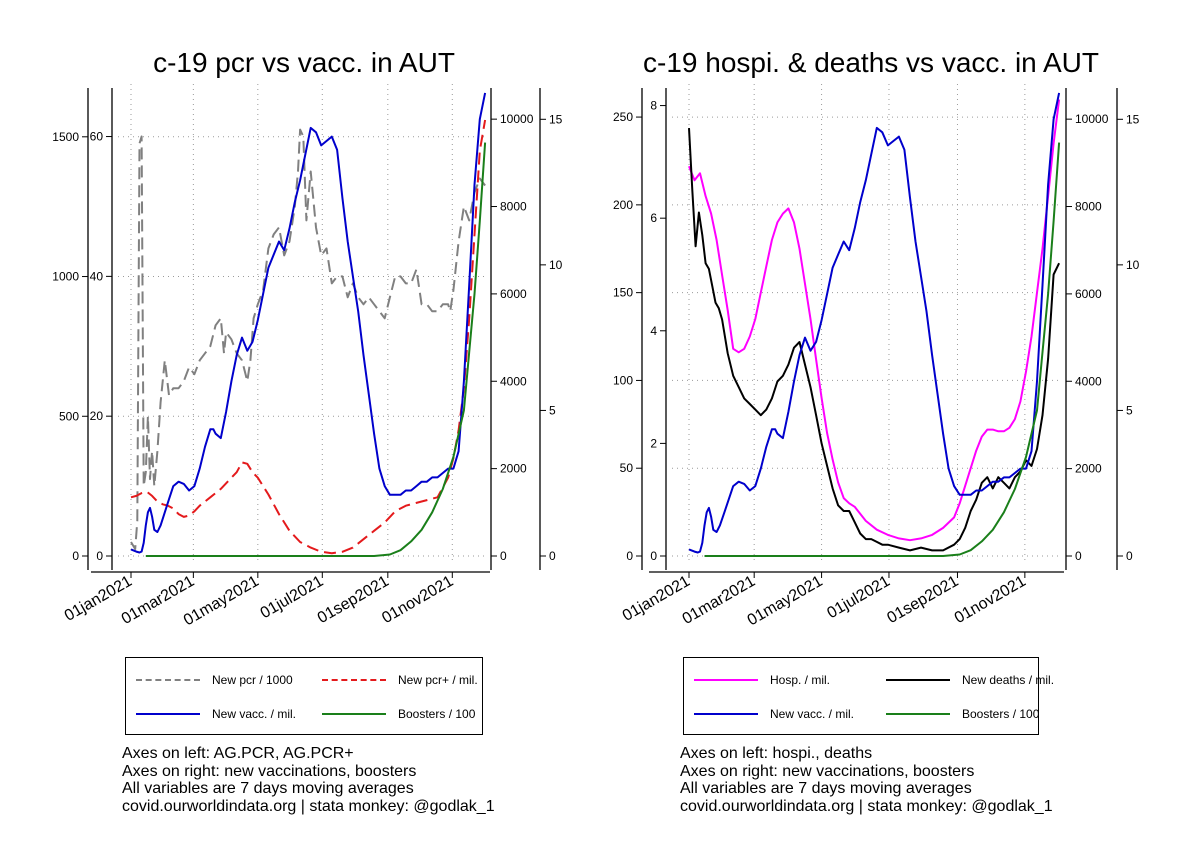  I want to click on y-tick-label: 40, so click(97, 276).